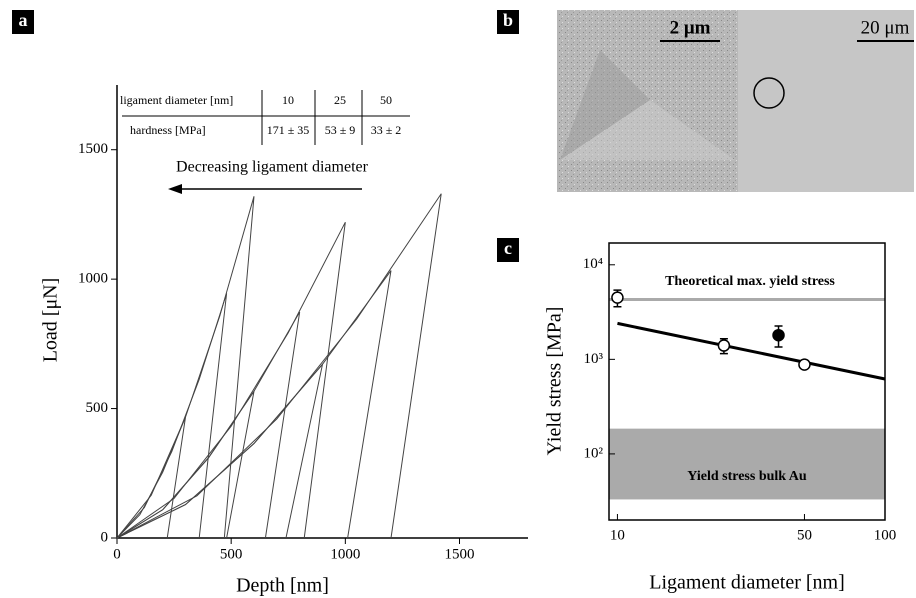 Image resolution: width=916 pixels, height=598 pixels. What do you see at coordinates (460, 554) in the screenshot?
I see `x-tick-label: 1500` at bounding box center [460, 554].